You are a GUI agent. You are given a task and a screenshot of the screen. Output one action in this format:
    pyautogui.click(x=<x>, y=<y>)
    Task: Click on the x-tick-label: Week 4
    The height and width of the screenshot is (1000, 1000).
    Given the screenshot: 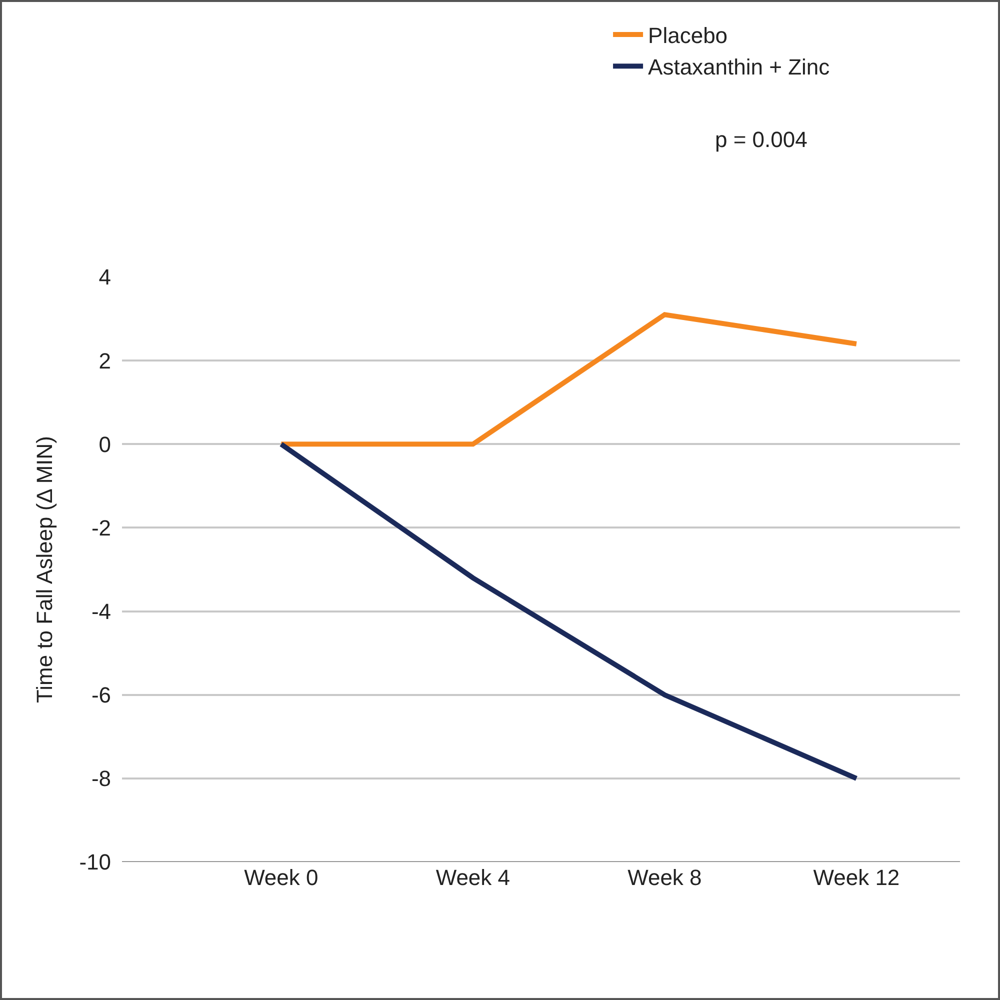 What is the action you would take?
    pyautogui.click(x=473, y=877)
    